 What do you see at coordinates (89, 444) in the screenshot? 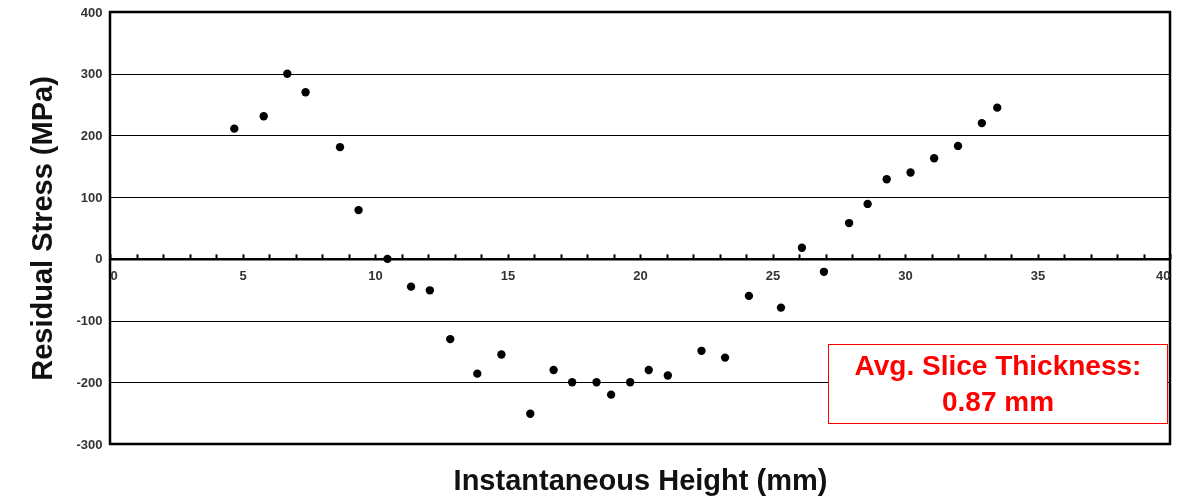
I see `y-tick-label: -300` at bounding box center [89, 444].